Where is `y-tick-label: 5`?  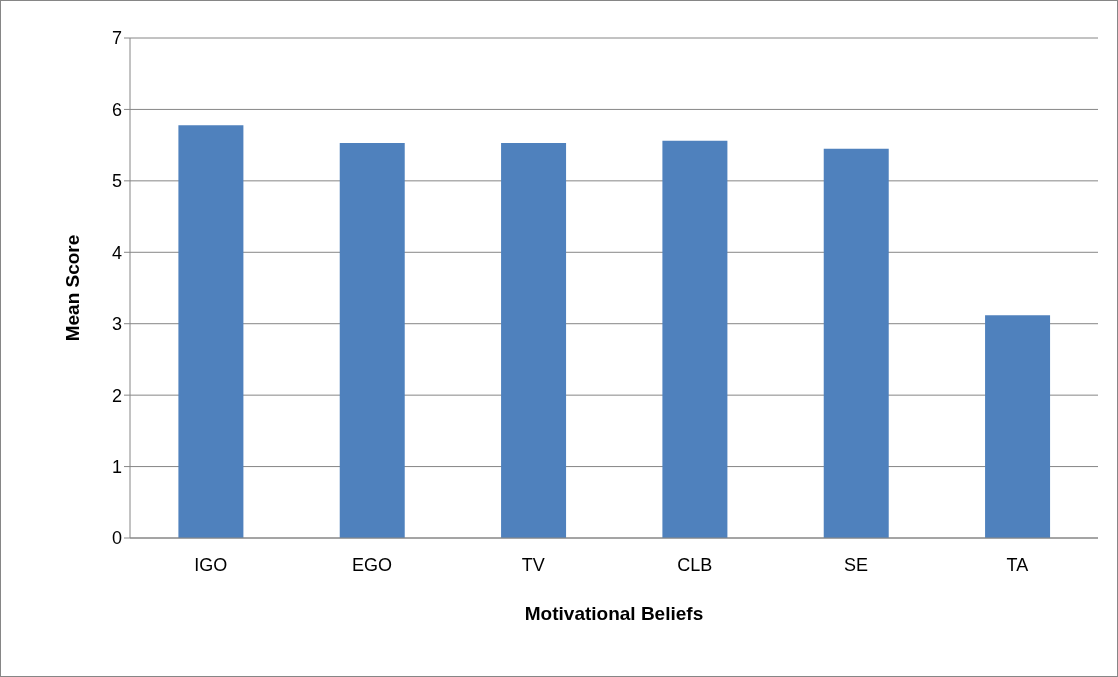 y-tick-label: 5 is located at coordinates (116, 181).